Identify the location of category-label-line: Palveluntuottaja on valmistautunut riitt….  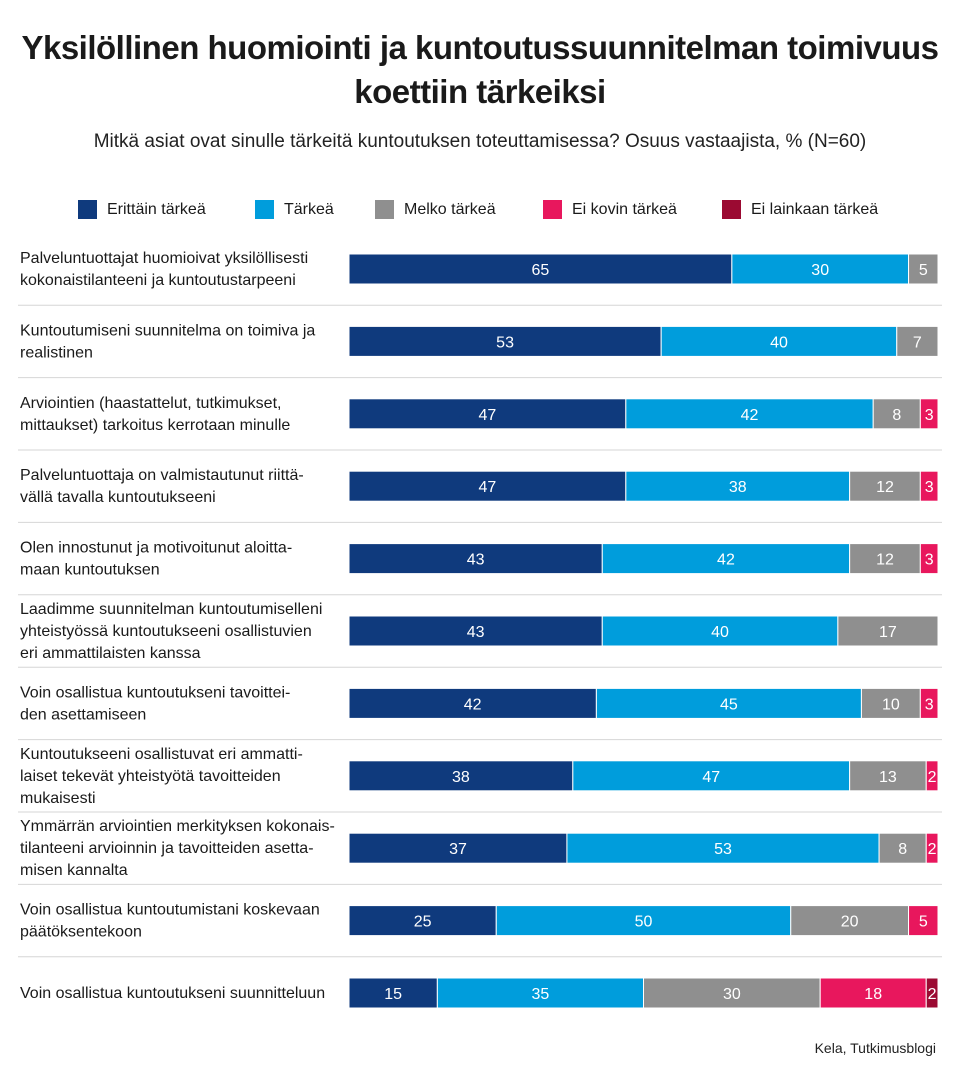
(162, 475).